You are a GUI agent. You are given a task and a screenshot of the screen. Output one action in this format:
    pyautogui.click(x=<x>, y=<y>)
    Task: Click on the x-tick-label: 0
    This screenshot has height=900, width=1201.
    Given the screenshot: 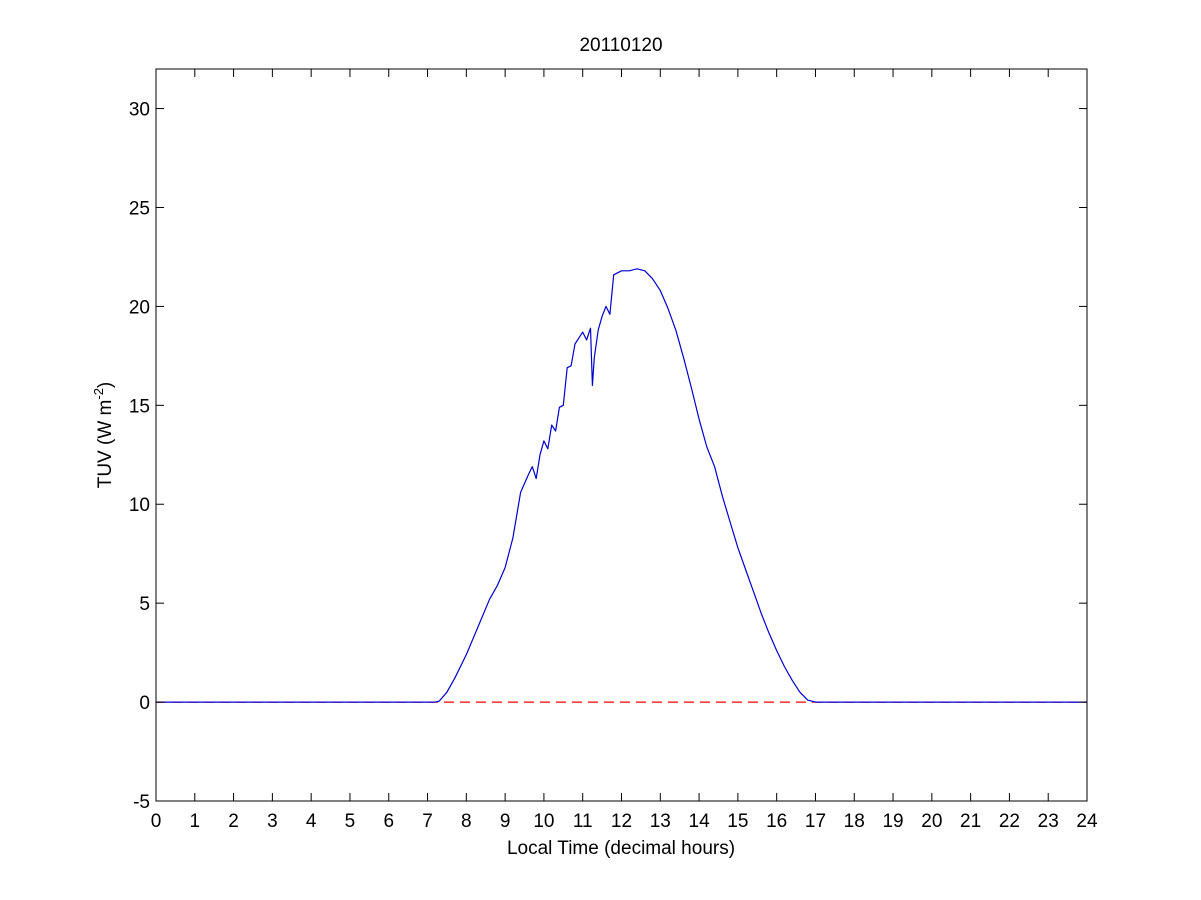 What is the action you would take?
    pyautogui.click(x=156, y=821)
    